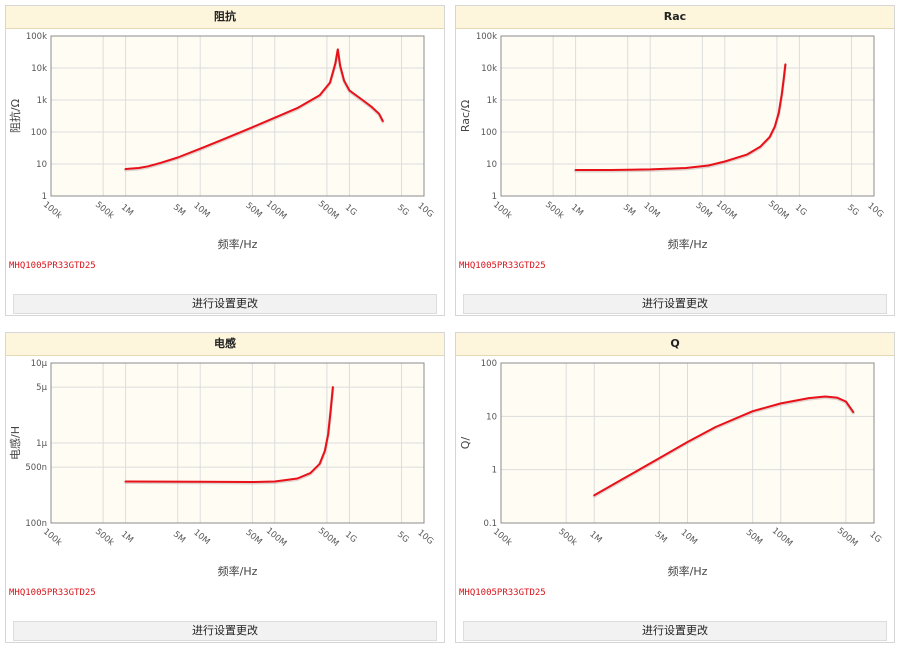 This screenshot has height=651, width=900. Describe the element at coordinates (36, 524) in the screenshot. I see `y-tick-label: 100n` at that location.